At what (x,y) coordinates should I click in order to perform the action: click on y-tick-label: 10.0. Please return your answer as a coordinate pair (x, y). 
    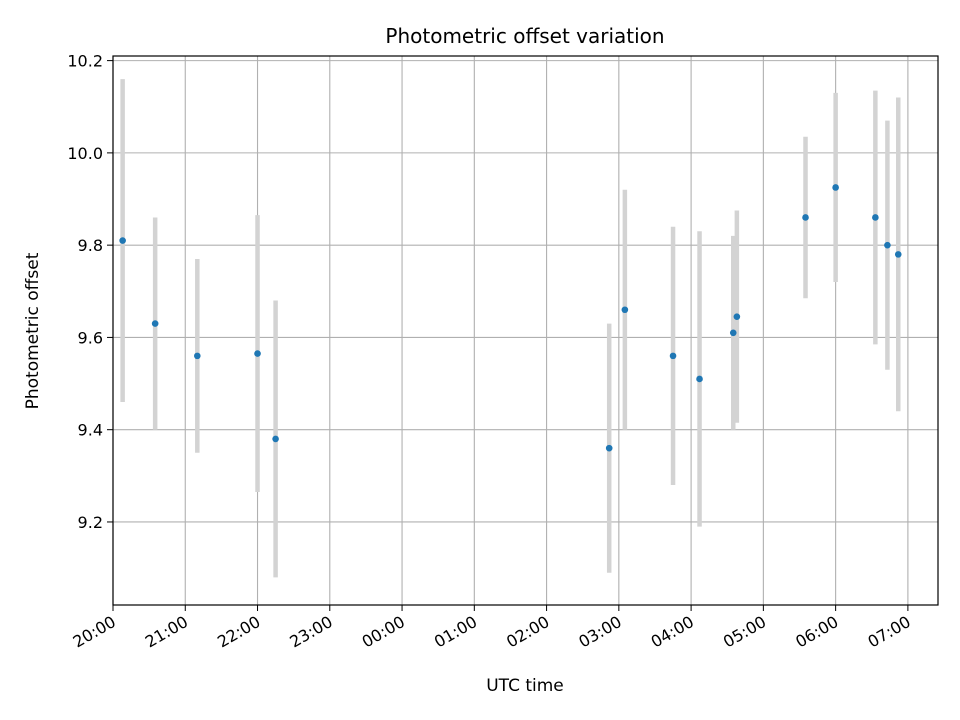
    Looking at the image, I should click on (85, 153).